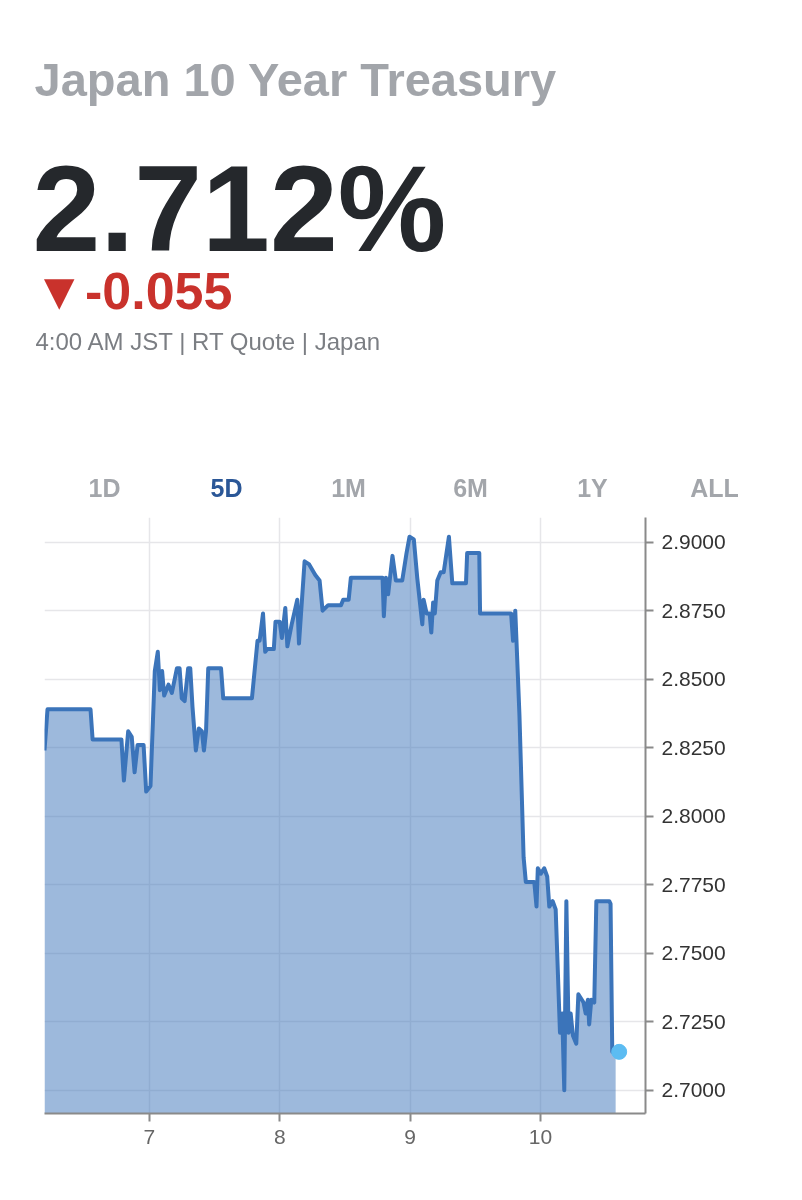  What do you see at coordinates (540, 1136) in the screenshot?
I see `x-tick-label: 10` at bounding box center [540, 1136].